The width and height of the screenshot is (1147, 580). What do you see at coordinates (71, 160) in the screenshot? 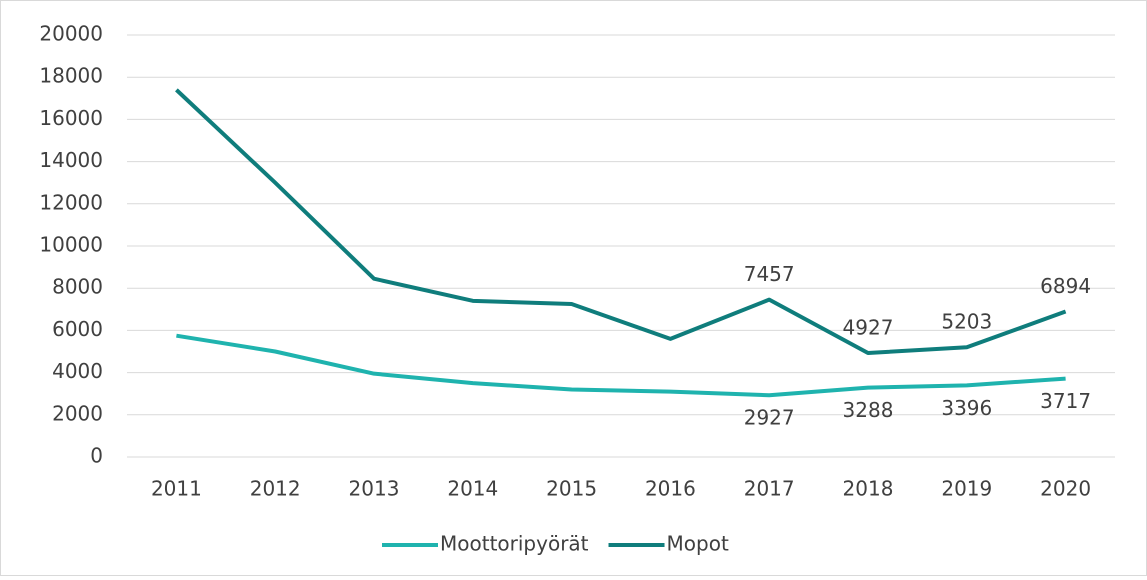
I see `y-tick-label: 14000` at bounding box center [71, 160].